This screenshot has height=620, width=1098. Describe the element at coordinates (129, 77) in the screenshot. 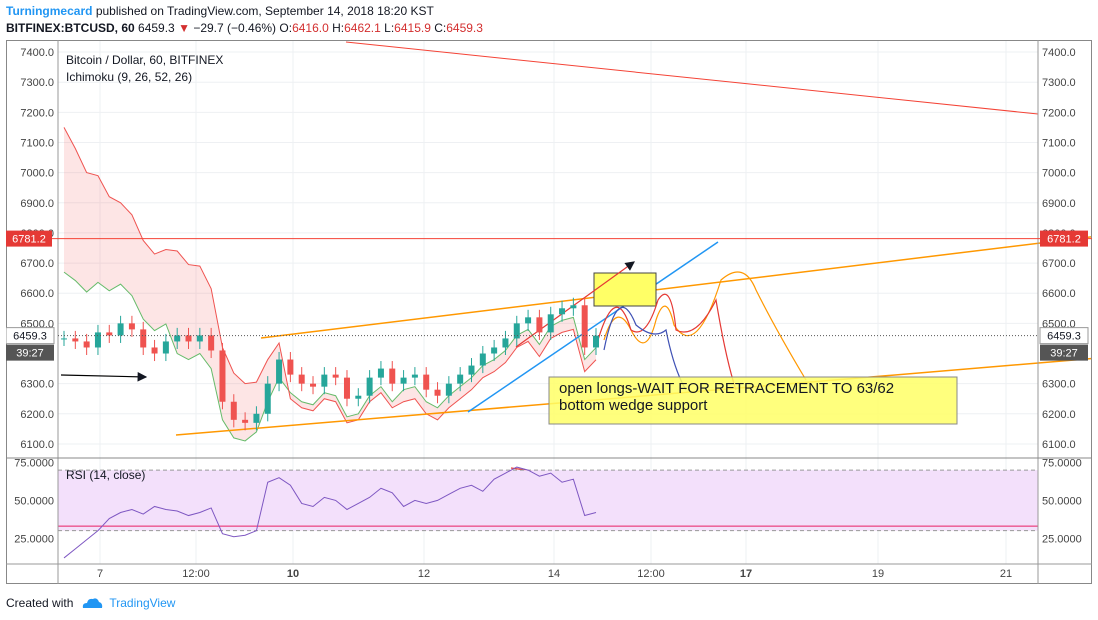

I see `ichimoku-label: Ichimoku (9, 26, 52, 26)` at that location.